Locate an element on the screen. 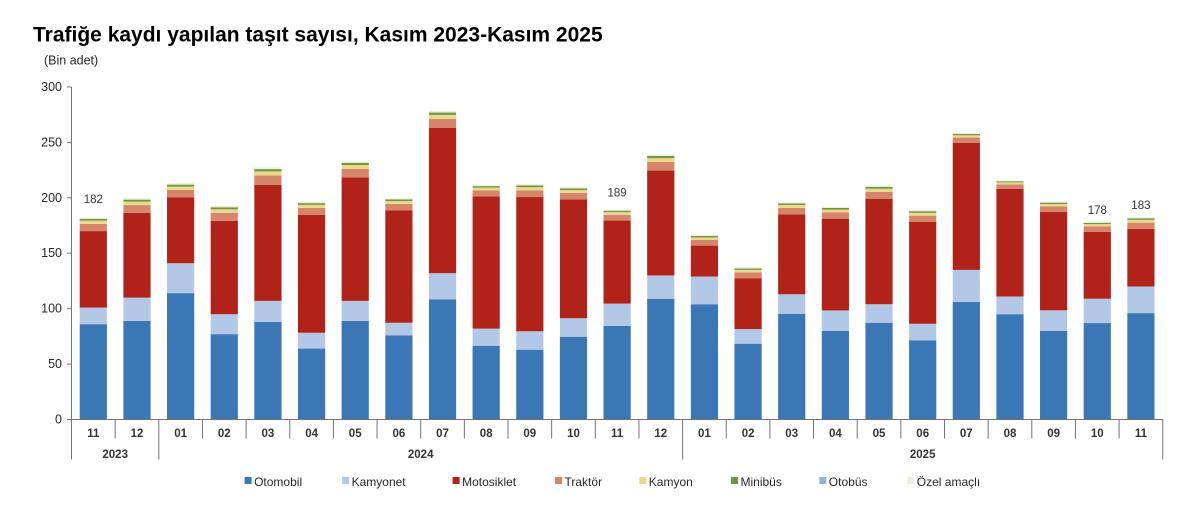 The width and height of the screenshot is (1200, 527). svg-text: 189 is located at coordinates (617, 194).